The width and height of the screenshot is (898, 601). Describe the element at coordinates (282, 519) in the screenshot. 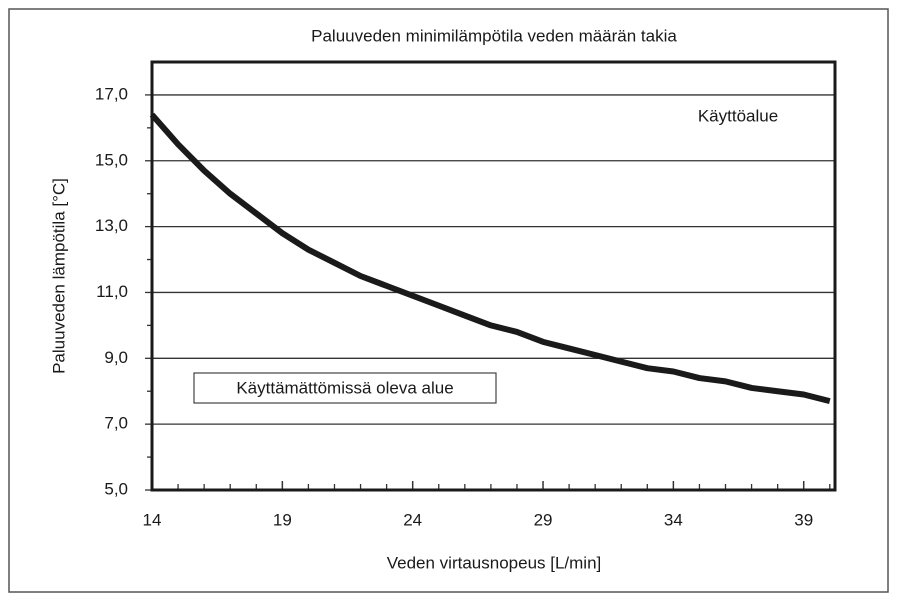

I see `x-tick-label: 19` at that location.